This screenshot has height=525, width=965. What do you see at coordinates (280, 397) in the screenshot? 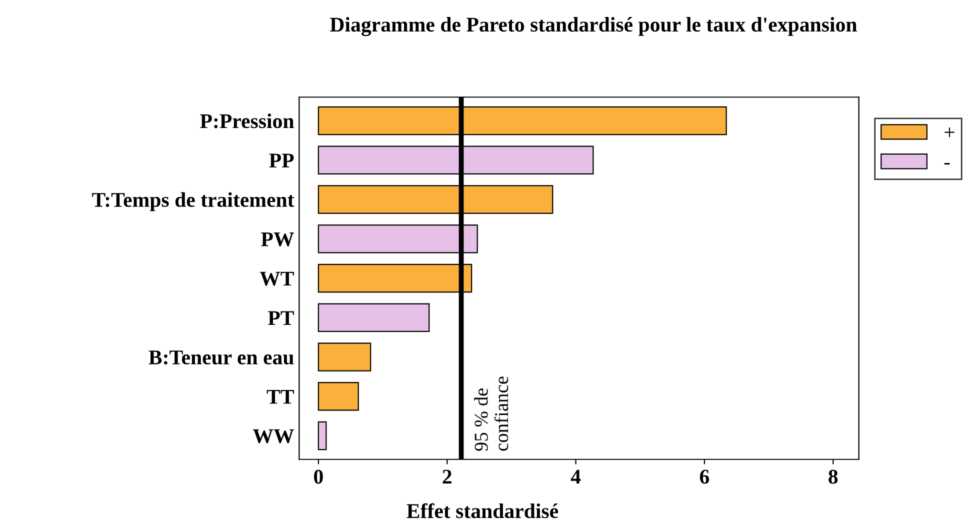
I see `y-tick-label: TT` at bounding box center [280, 397].